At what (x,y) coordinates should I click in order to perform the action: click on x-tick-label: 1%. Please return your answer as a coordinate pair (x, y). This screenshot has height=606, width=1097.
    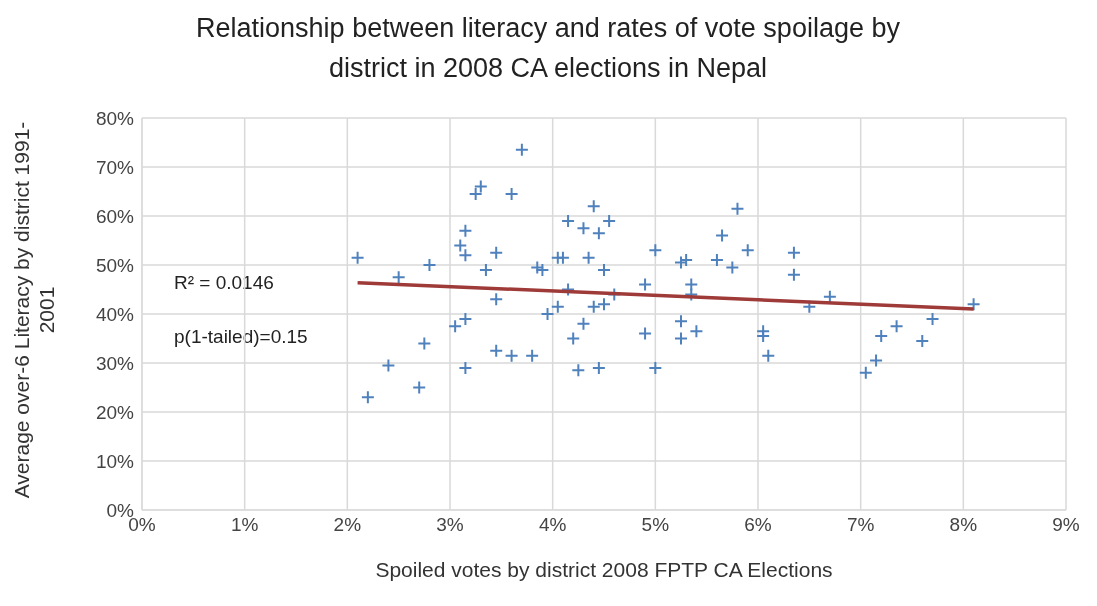
    Looking at the image, I should click on (244, 525).